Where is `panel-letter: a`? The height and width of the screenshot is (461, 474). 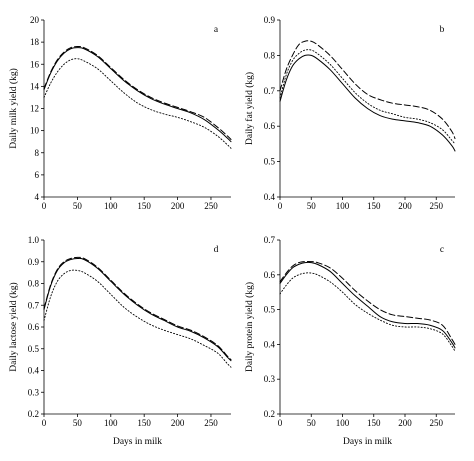
panel-letter: a is located at coordinates (216, 30).